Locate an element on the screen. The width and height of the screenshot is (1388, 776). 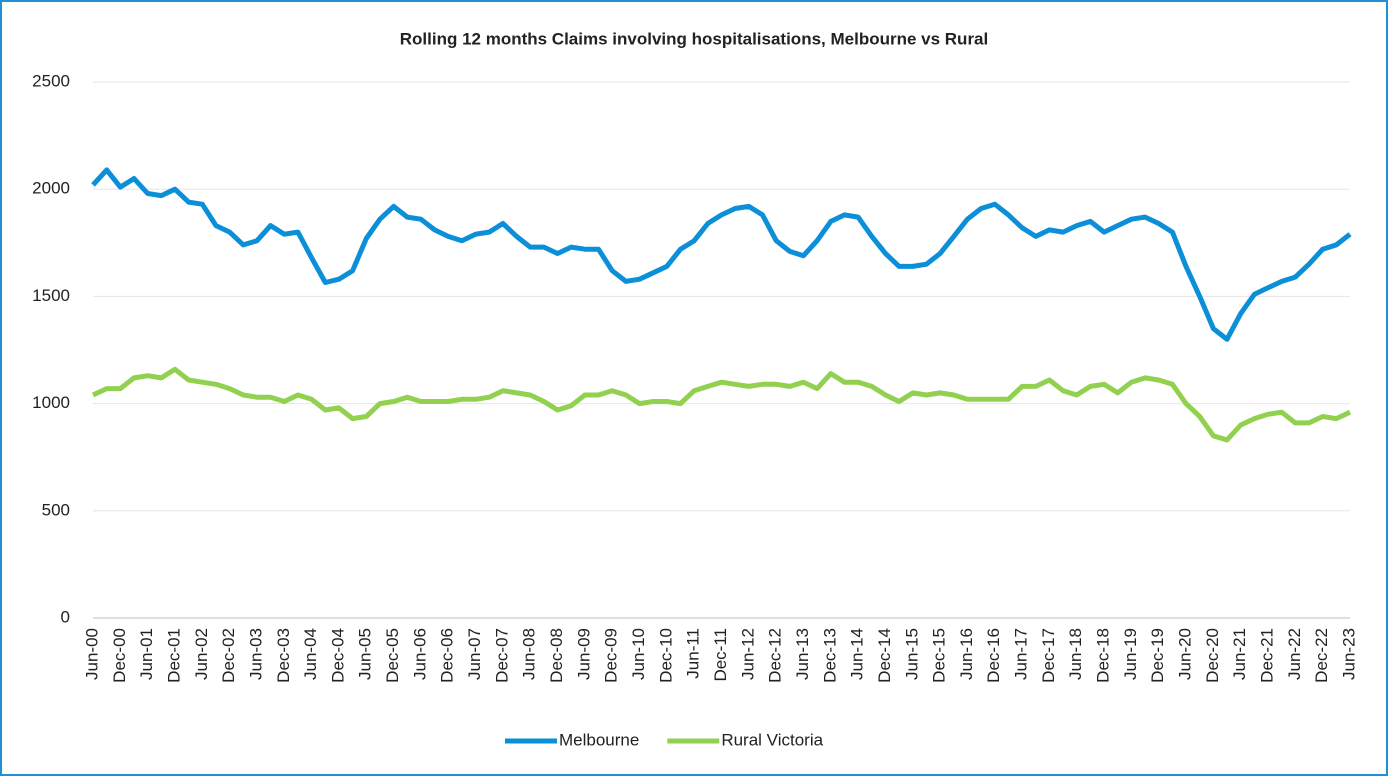
x-tick-label: Jun-13 is located at coordinates (802, 654).